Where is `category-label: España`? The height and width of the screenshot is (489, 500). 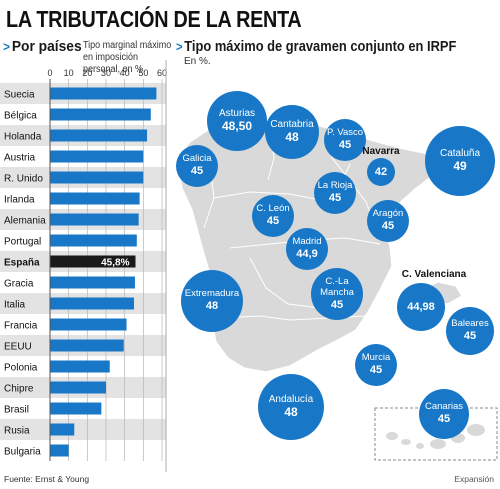 category-label: España is located at coordinates (22, 263).